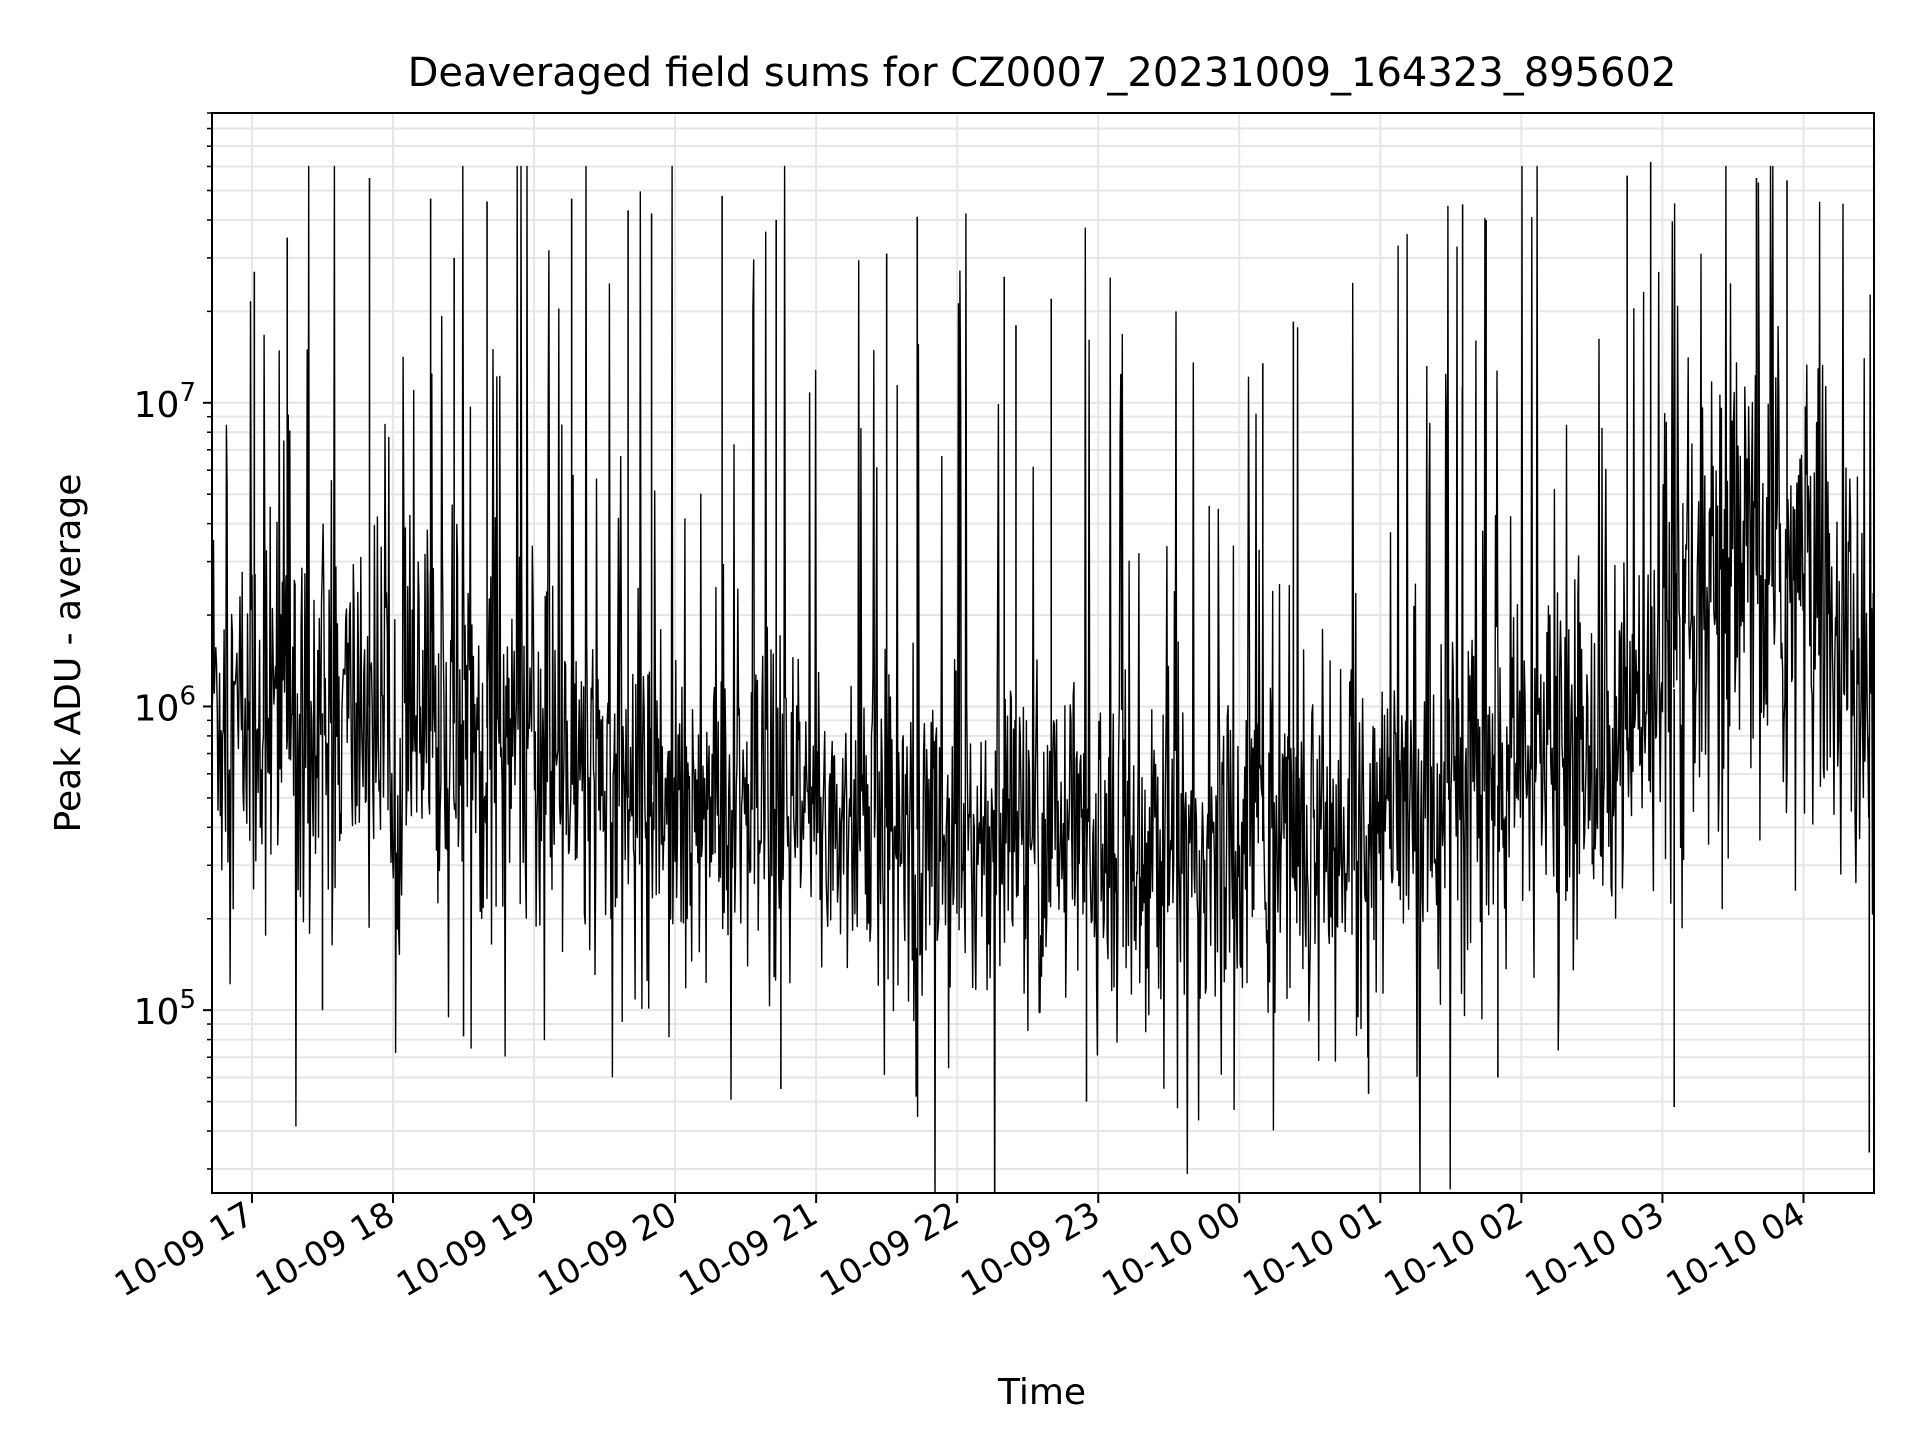 The height and width of the screenshot is (1440, 1920). I want to click on x-axis-label: Time, so click(1041, 1392).